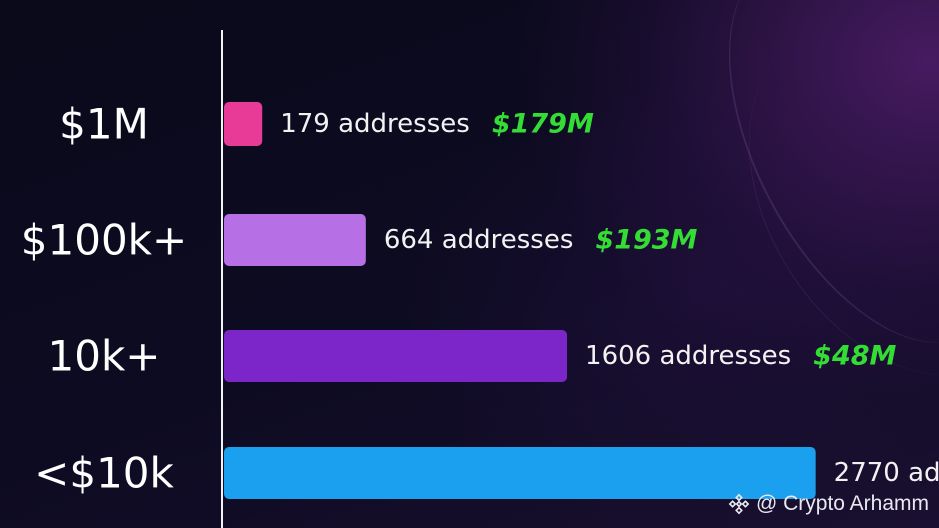 Image resolution: width=939 pixels, height=528 pixels. I want to click on category-label: <$10k, so click(104, 473).